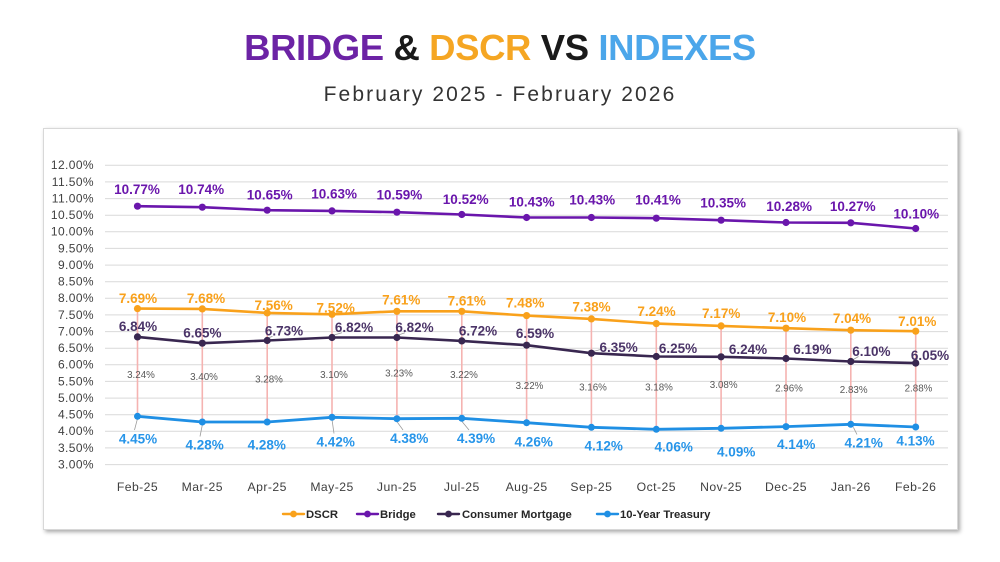 The width and height of the screenshot is (1000, 562). I want to click on svg-text: 6.05%, so click(930, 355).